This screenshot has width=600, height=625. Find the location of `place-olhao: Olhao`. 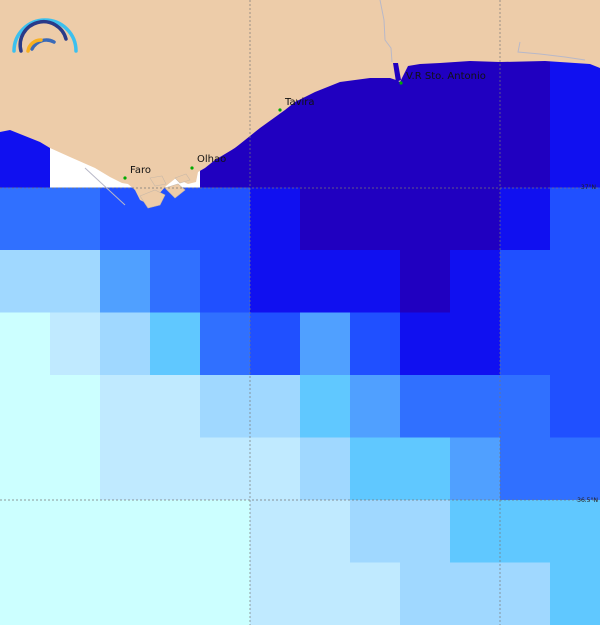

place-olhao: Olhao is located at coordinates (208, 162).